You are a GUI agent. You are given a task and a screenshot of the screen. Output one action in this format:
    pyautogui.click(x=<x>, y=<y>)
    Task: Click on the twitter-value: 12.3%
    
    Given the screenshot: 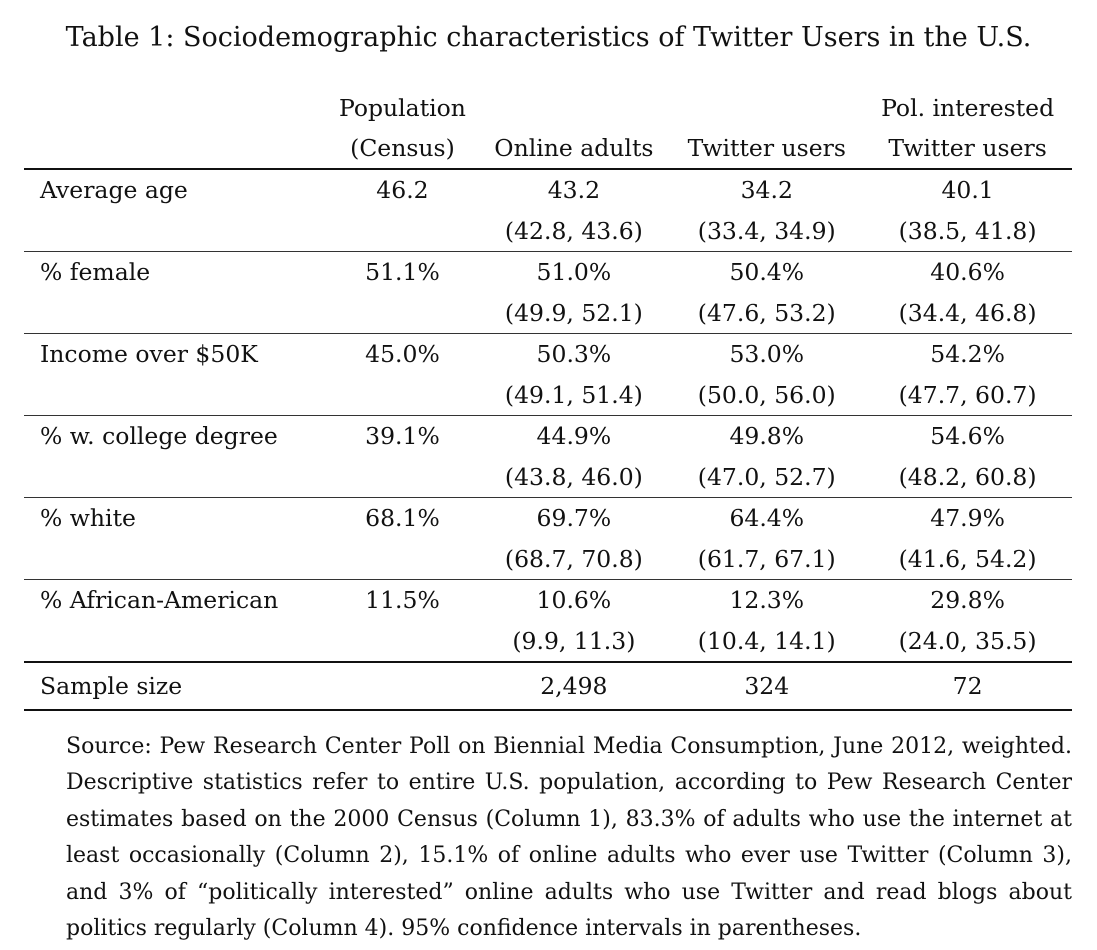 What is the action you would take?
    pyautogui.click(x=767, y=600)
    